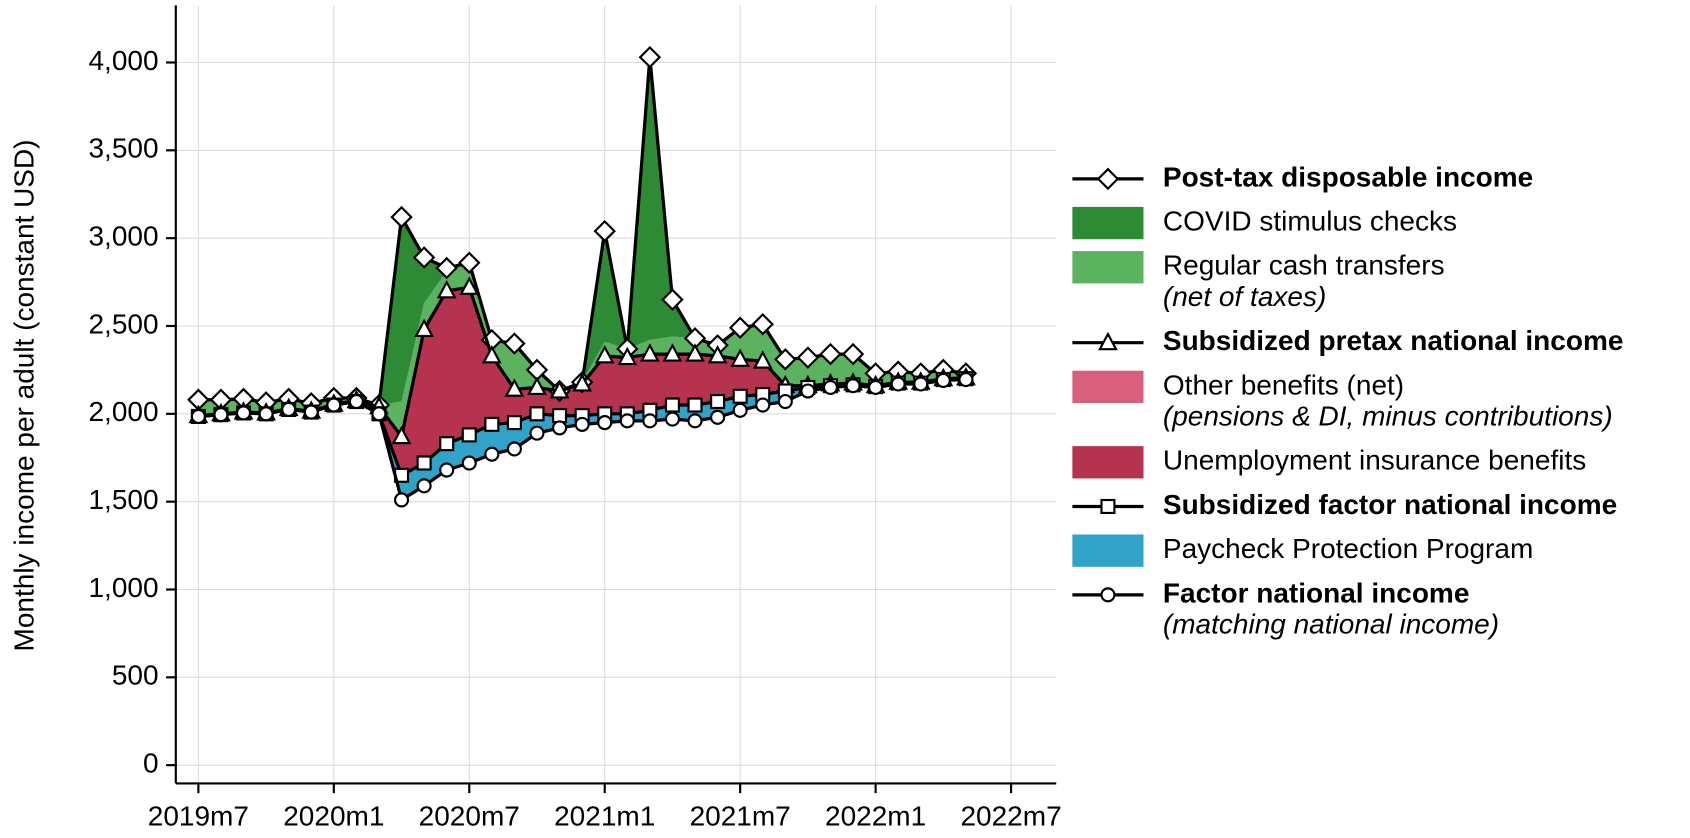 This screenshot has width=1690, height=838. Describe the element at coordinates (740, 815) in the screenshot. I see `x-tick-label: 2021m7` at that location.